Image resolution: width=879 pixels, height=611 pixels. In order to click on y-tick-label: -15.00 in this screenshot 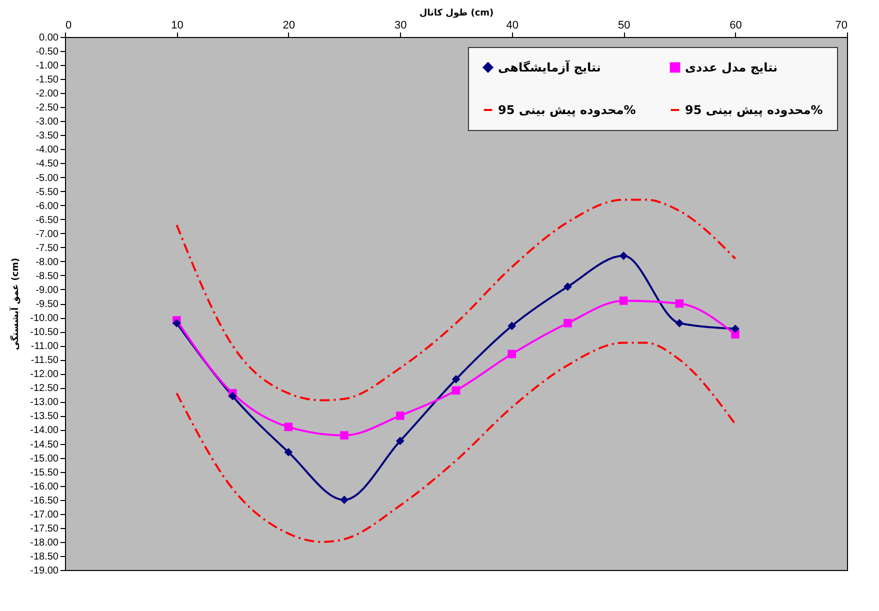, I will do `click(44, 458)`.